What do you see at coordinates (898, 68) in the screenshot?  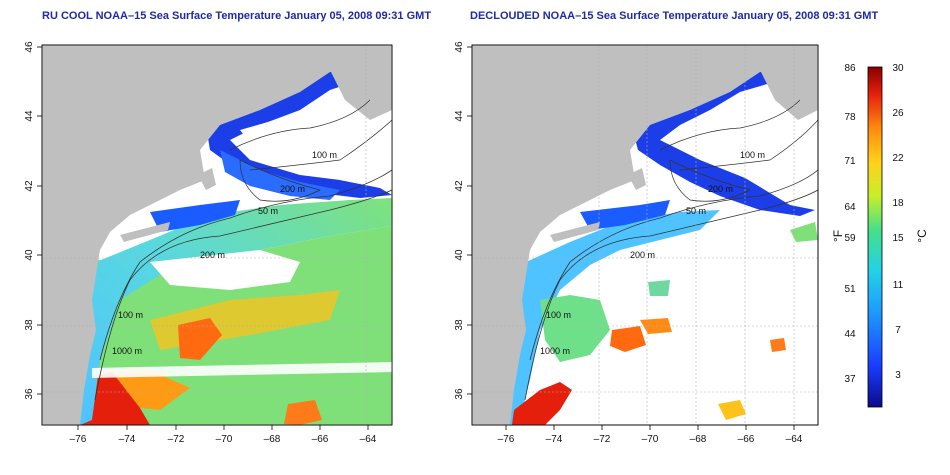 I see `celsius-tick: 30` at bounding box center [898, 68].